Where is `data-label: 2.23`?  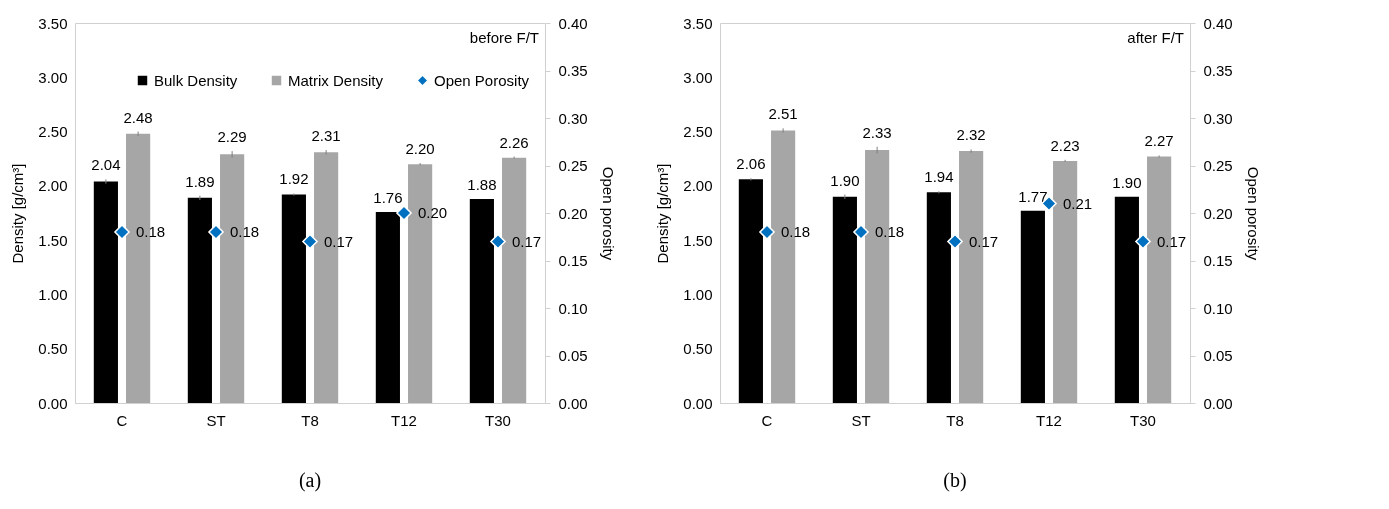 data-label: 2.23 is located at coordinates (1065, 145).